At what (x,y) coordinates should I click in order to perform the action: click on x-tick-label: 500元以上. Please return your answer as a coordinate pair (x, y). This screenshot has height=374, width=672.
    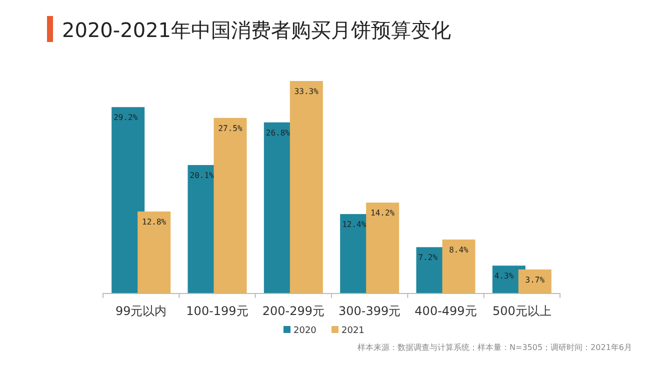
    Looking at the image, I should click on (522, 311).